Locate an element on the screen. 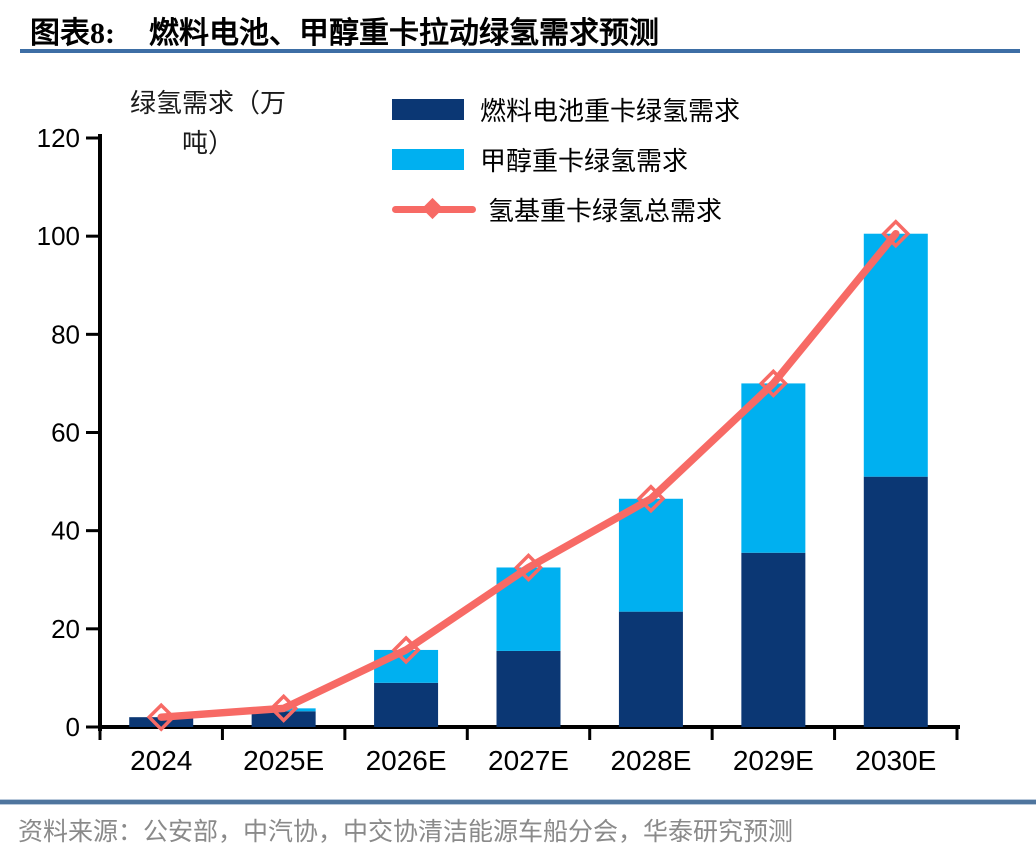  x-tick-label: 2029E is located at coordinates (773, 760).